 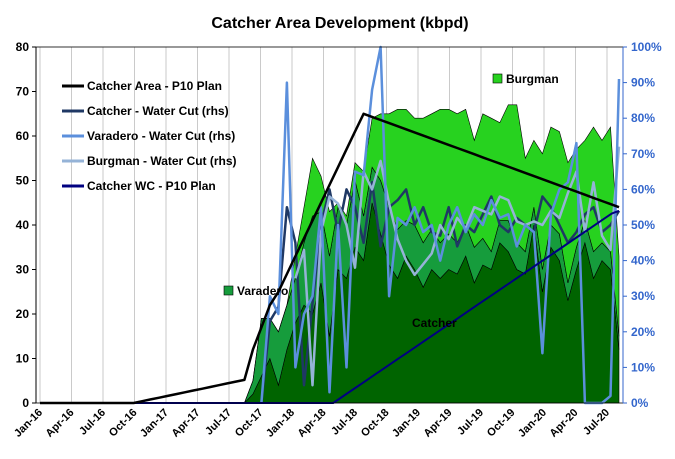 What do you see at coordinates (437, 423) in the screenshot?
I see `x-tick-label: Apr-19` at bounding box center [437, 423].